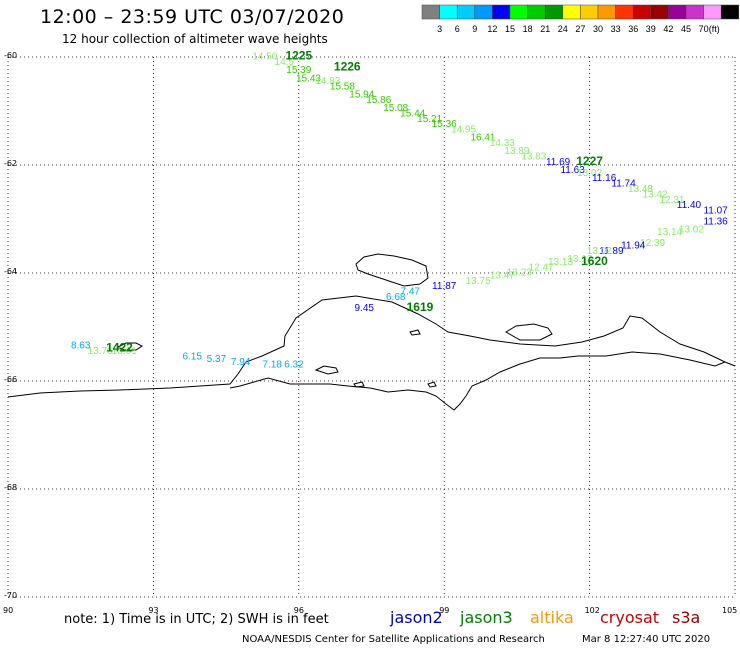 This screenshot has width=740, height=650. Describe the element at coordinates (272, 365) in the screenshot. I see `wave-height-value: 7.18` at that location.